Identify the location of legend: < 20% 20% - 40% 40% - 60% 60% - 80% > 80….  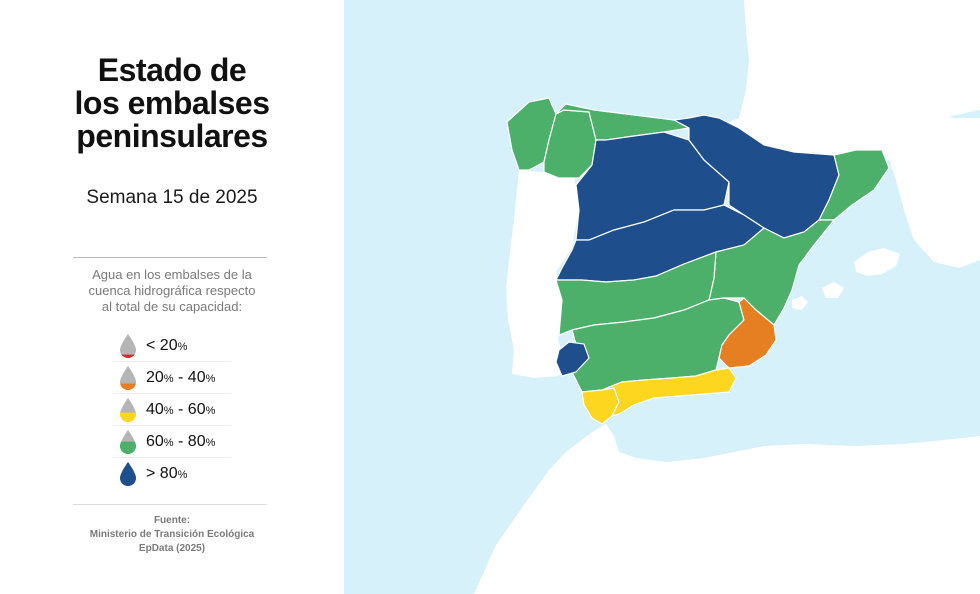
(172, 410).